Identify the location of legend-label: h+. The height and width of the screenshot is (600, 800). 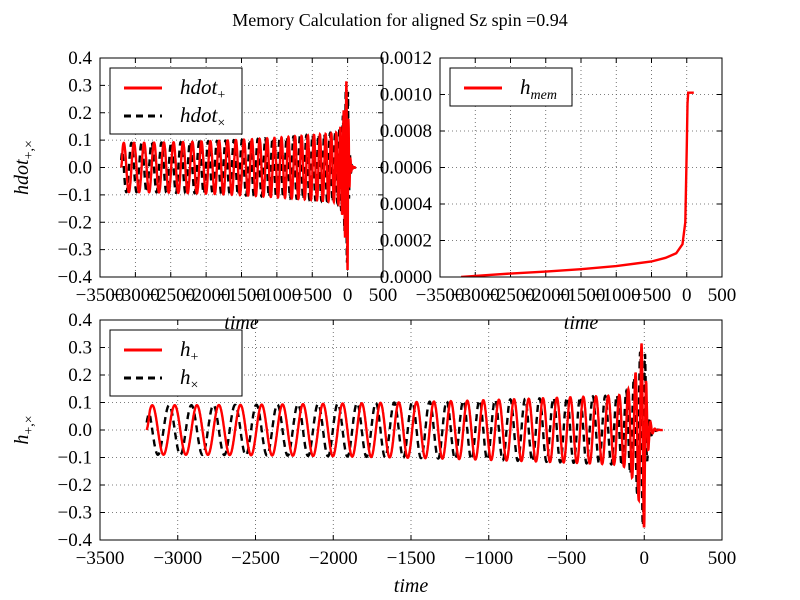
(189, 351).